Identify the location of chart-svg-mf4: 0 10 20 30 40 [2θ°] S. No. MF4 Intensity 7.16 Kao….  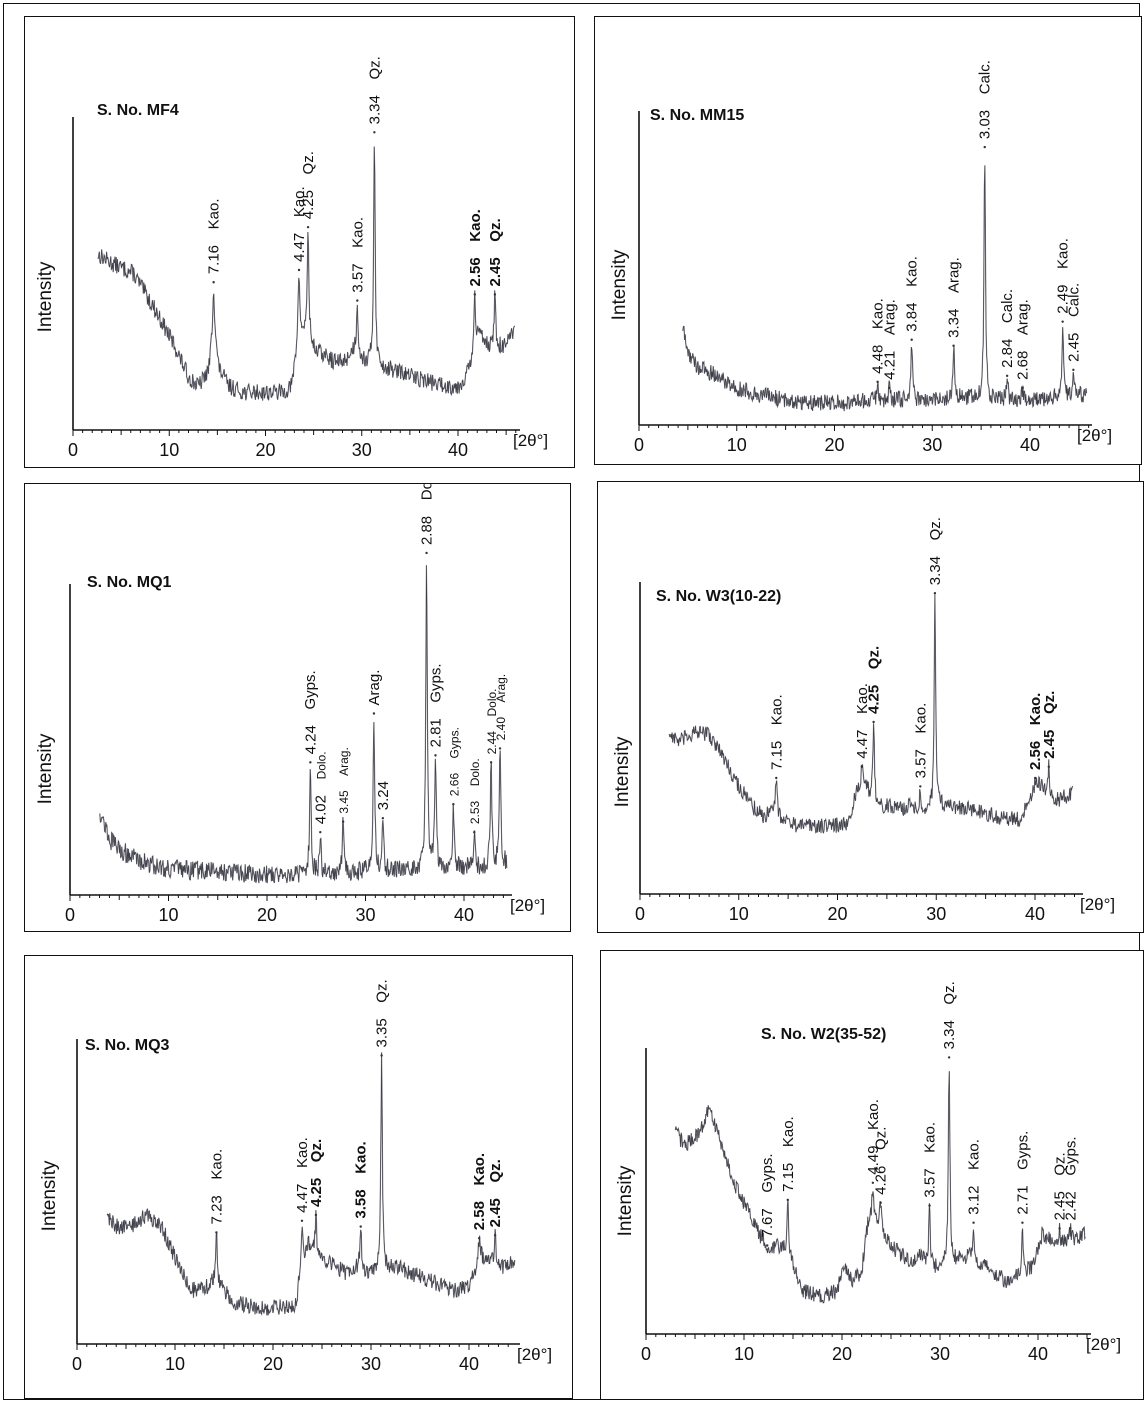
(291, 258).